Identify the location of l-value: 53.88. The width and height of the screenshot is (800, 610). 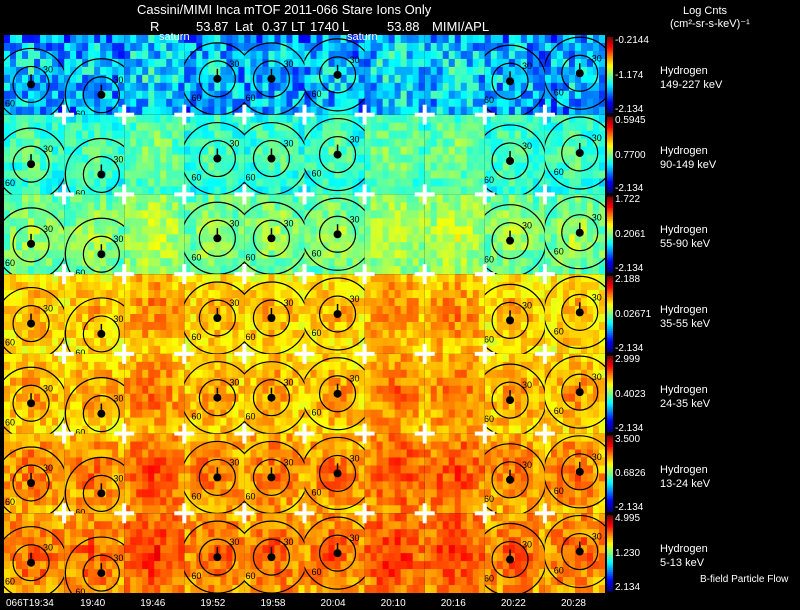
(403, 26).